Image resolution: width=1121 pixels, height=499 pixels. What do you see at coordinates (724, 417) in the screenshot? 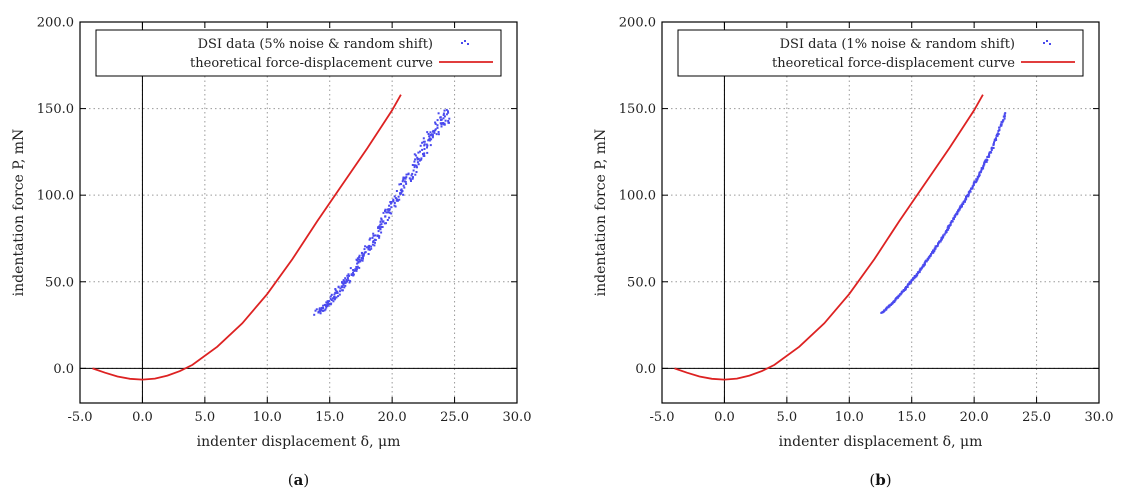
I see `chart-b-xtick-label-1: 0.0` at bounding box center [724, 417].